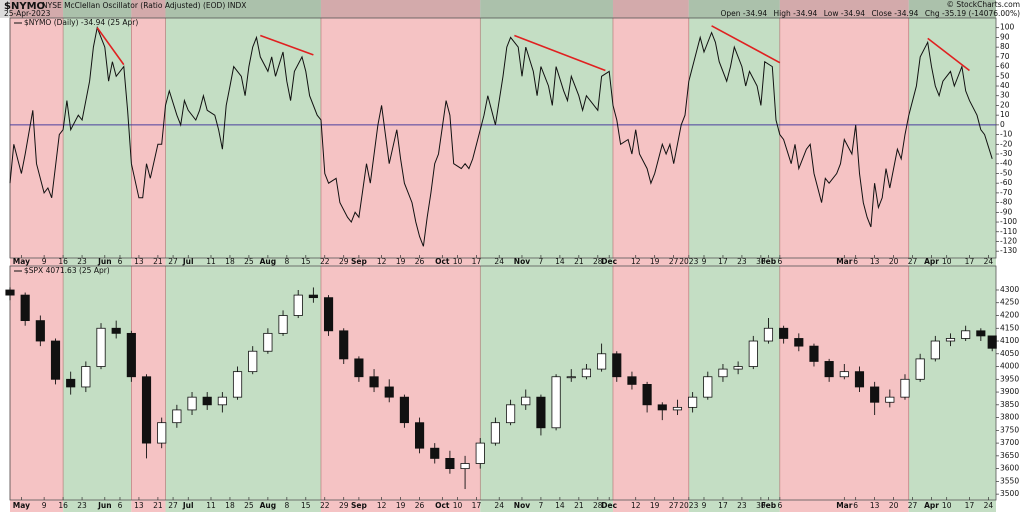 This screenshot has width=1024, height=516. I want to click on y-tick-label: -10, so click(1006, 134).